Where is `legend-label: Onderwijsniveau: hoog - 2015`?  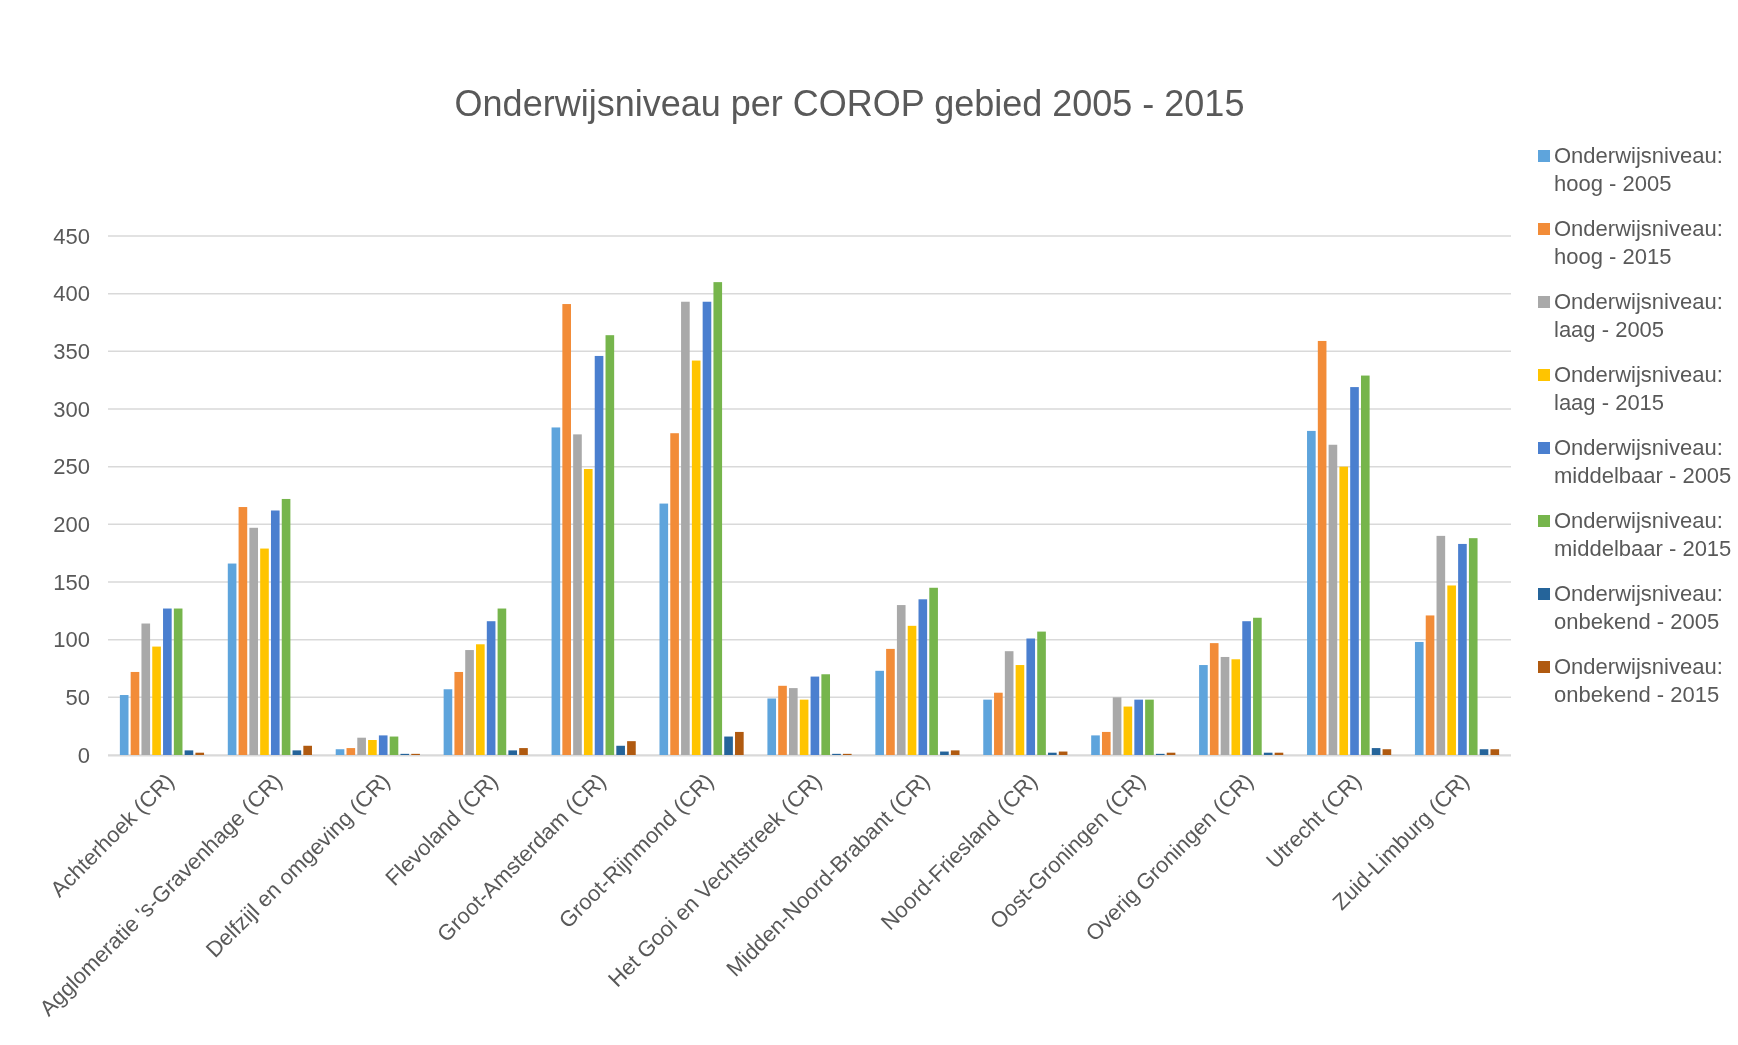
legend-label: Onderwijsniveau: hoog - 2015 is located at coordinates (1638, 242).